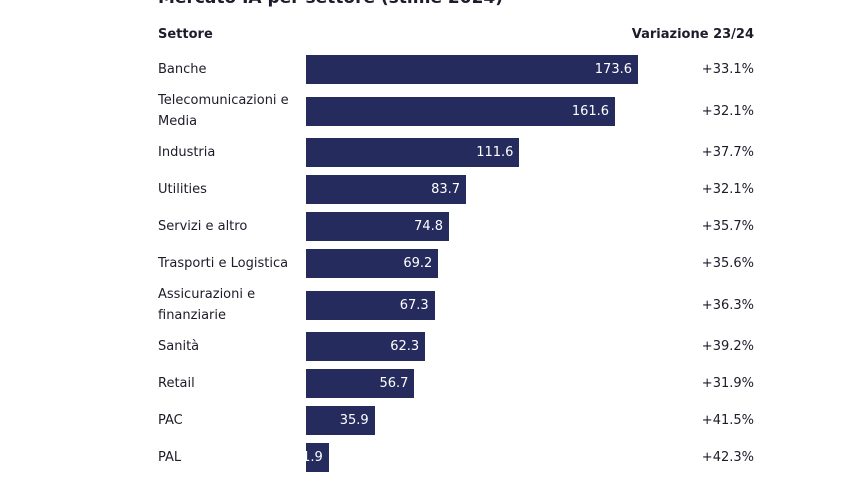 The height and width of the screenshot is (500, 858). I want to click on bar: 83.7, so click(386, 189).